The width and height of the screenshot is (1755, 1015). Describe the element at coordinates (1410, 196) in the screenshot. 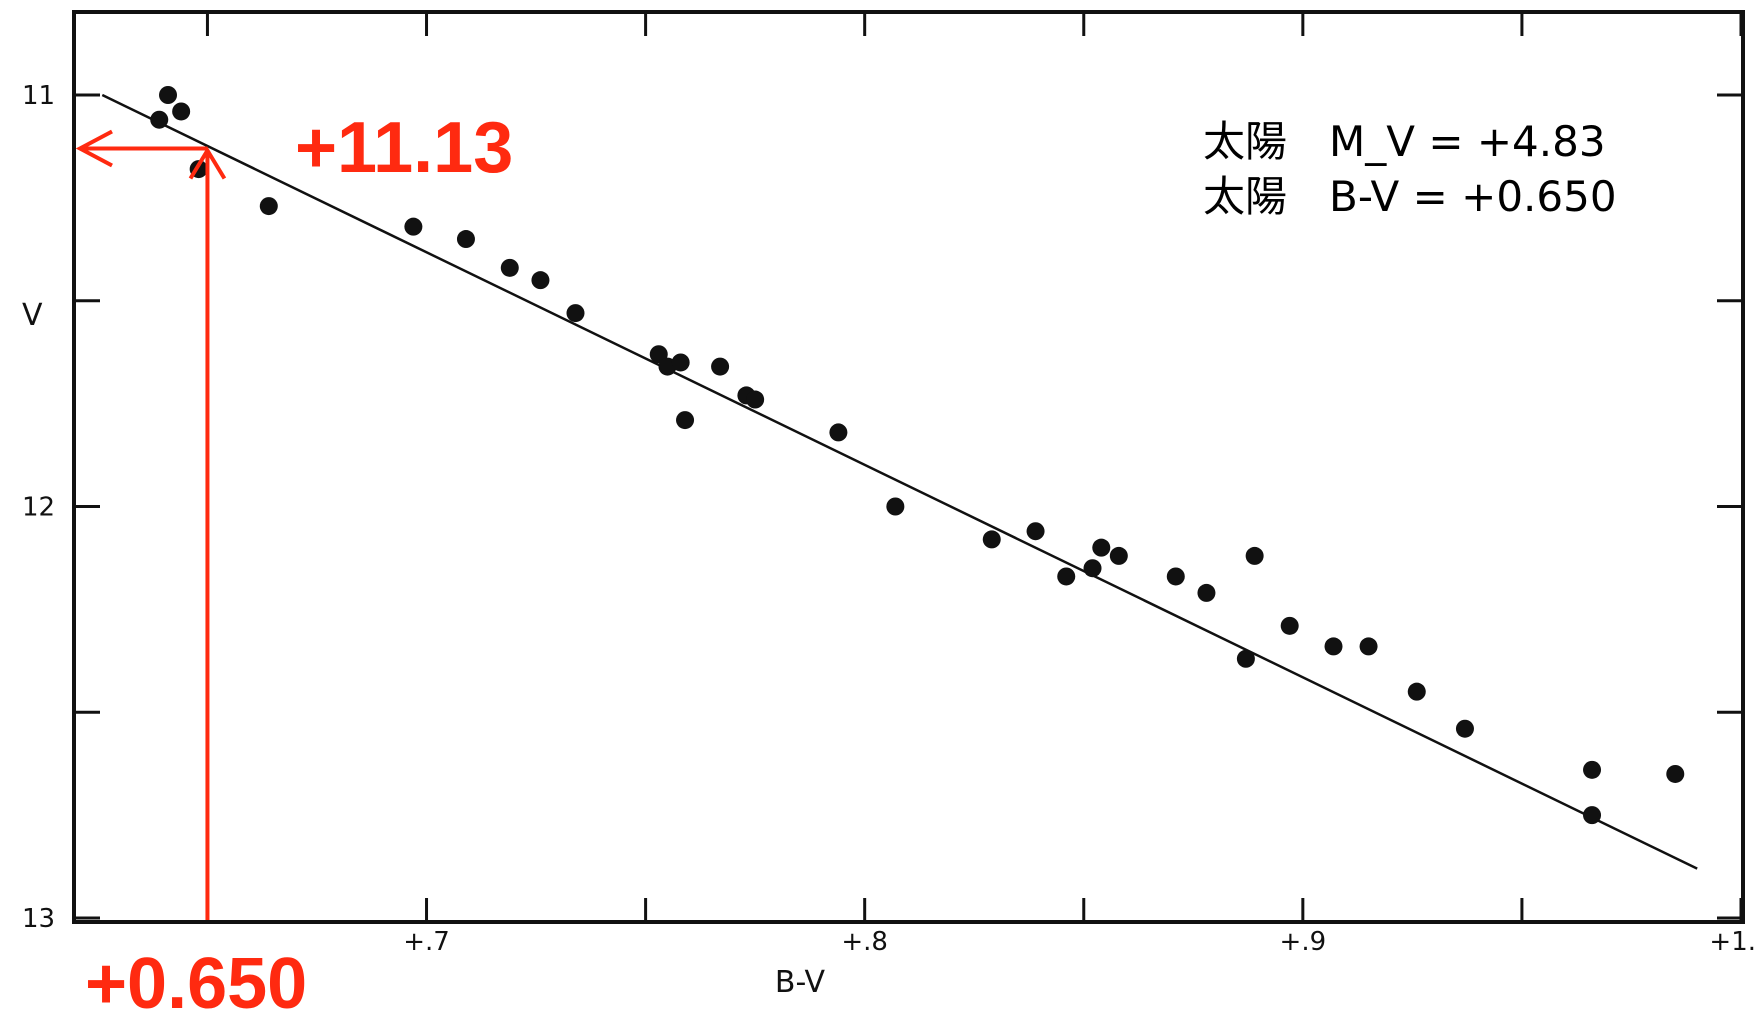

I see `sun-color-note: 太陽 B-V = +0.650` at that location.